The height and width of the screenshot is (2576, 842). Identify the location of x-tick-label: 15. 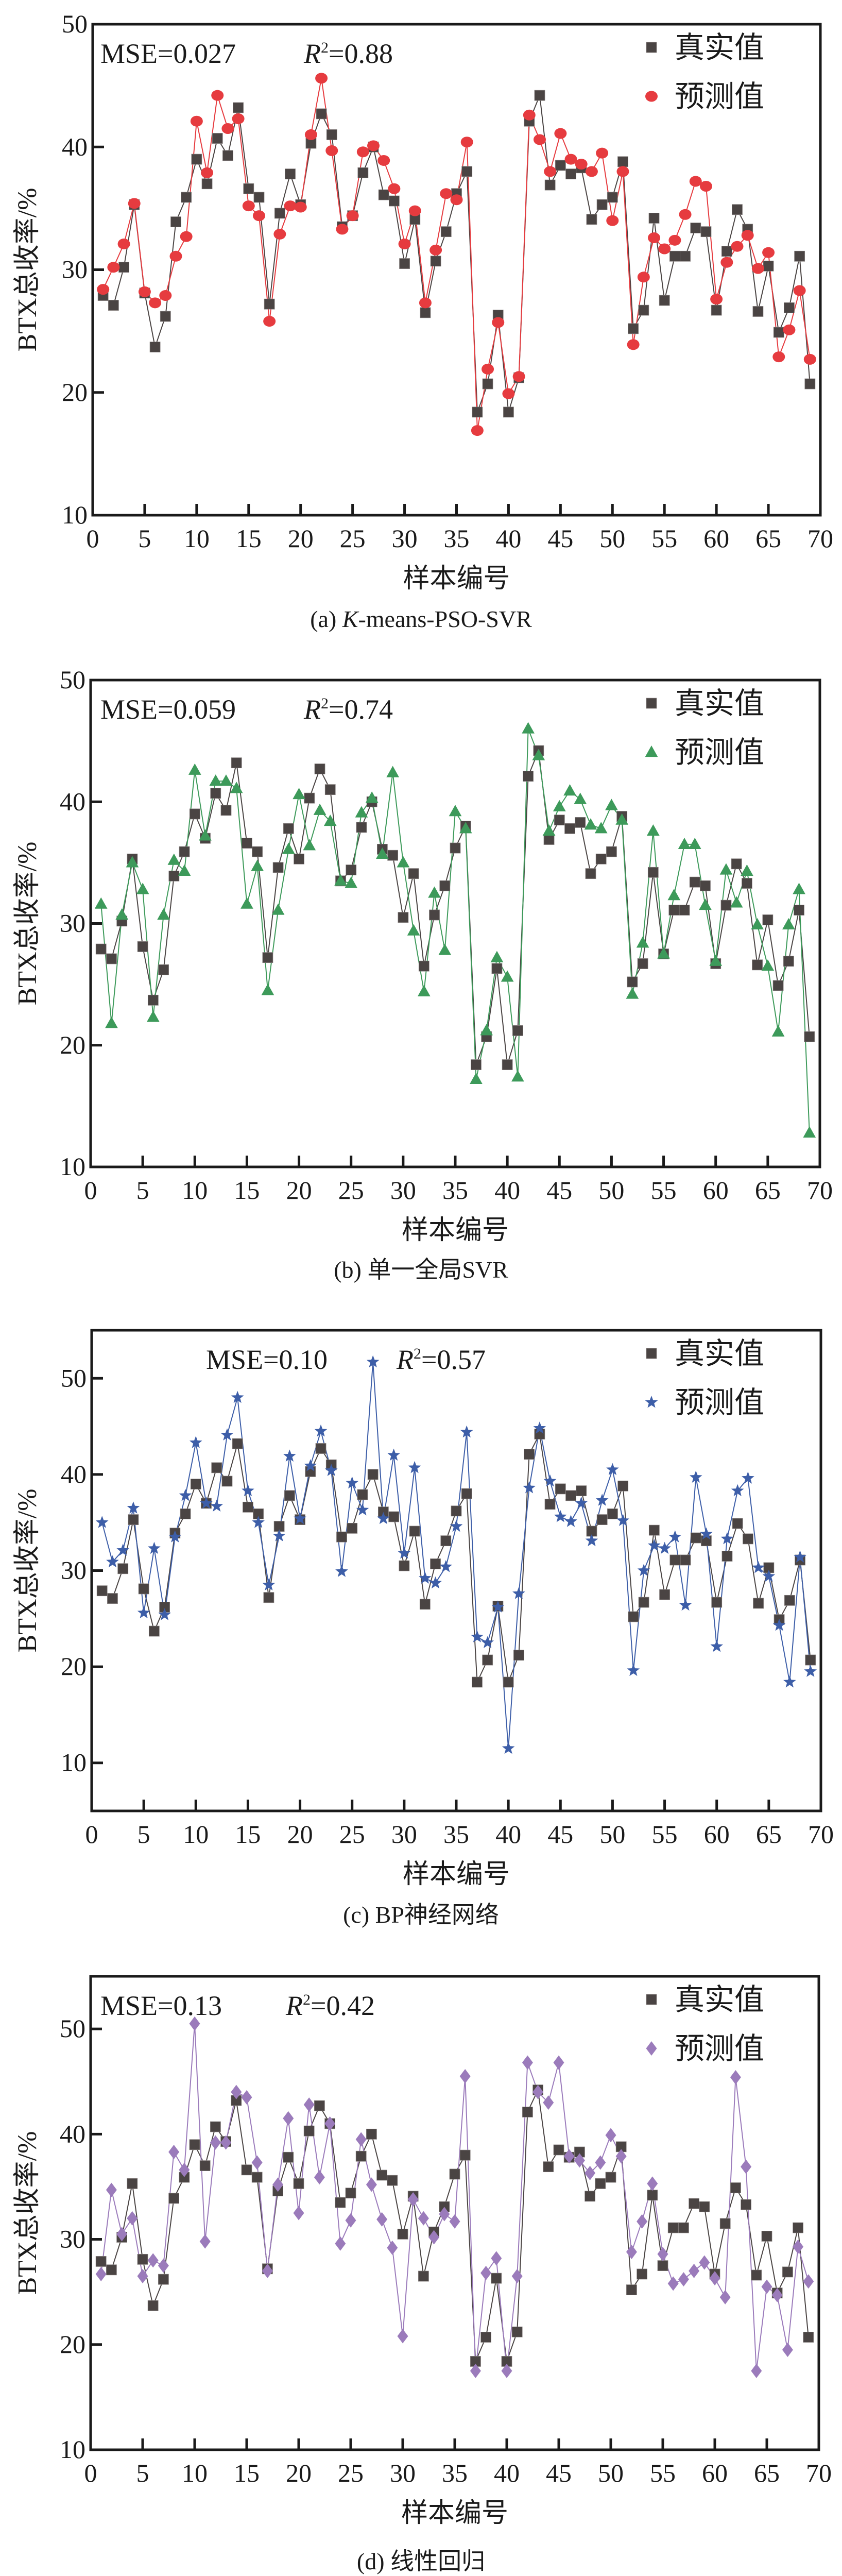
(247, 1190).